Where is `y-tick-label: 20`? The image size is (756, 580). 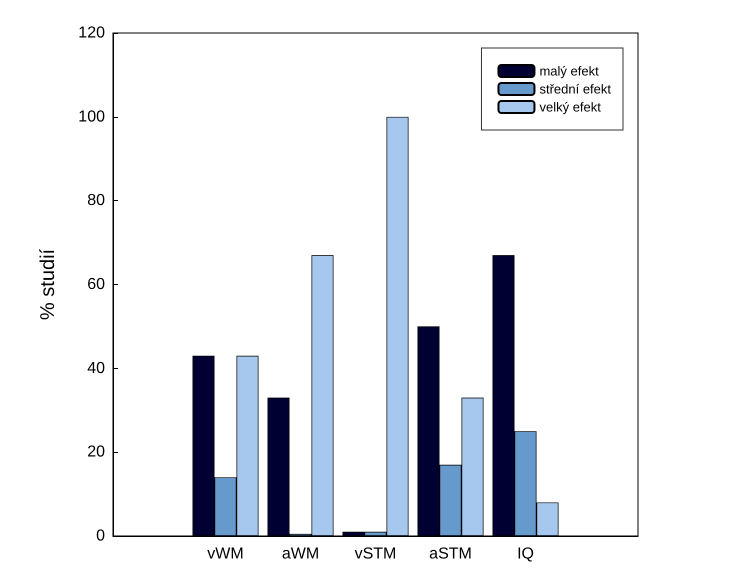
y-tick-label: 20 is located at coordinates (96, 452).